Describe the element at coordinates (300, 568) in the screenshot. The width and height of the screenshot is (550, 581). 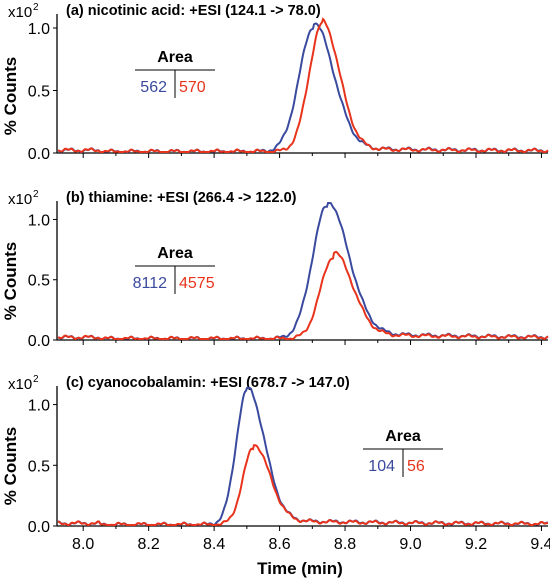
I see `x-axis-label: Time (min)` at that location.